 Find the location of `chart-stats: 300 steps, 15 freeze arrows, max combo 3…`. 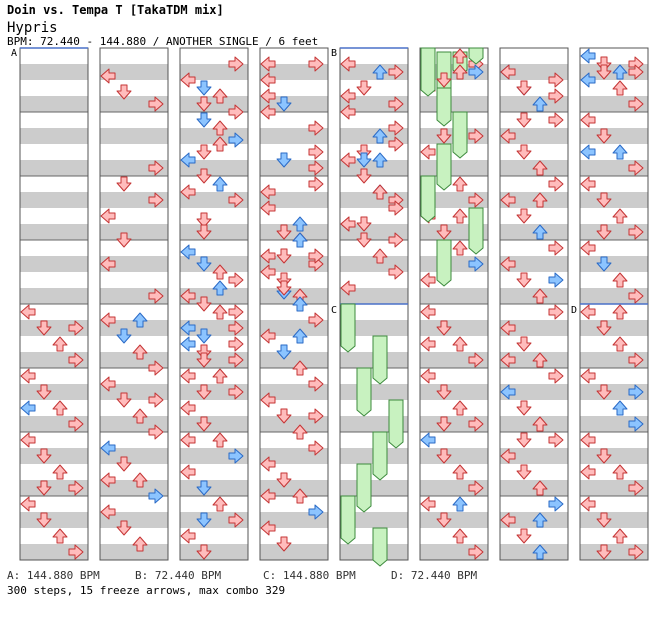

chart-stats: 300 steps, 15 freeze arrows, max combo 3… is located at coordinates (146, 590).